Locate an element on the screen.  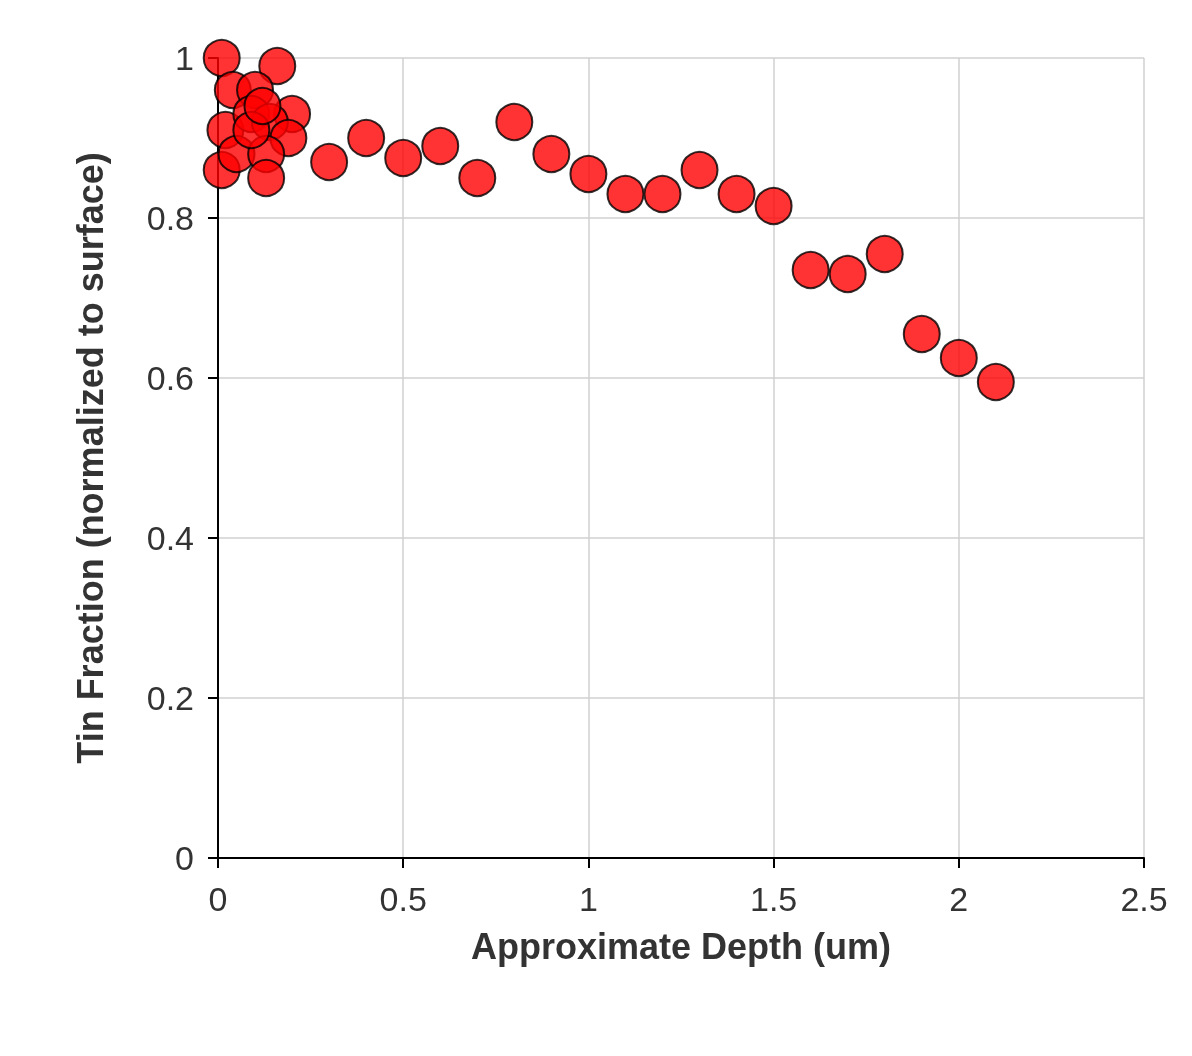
x-tick-label: 0.5 is located at coordinates (403, 899).